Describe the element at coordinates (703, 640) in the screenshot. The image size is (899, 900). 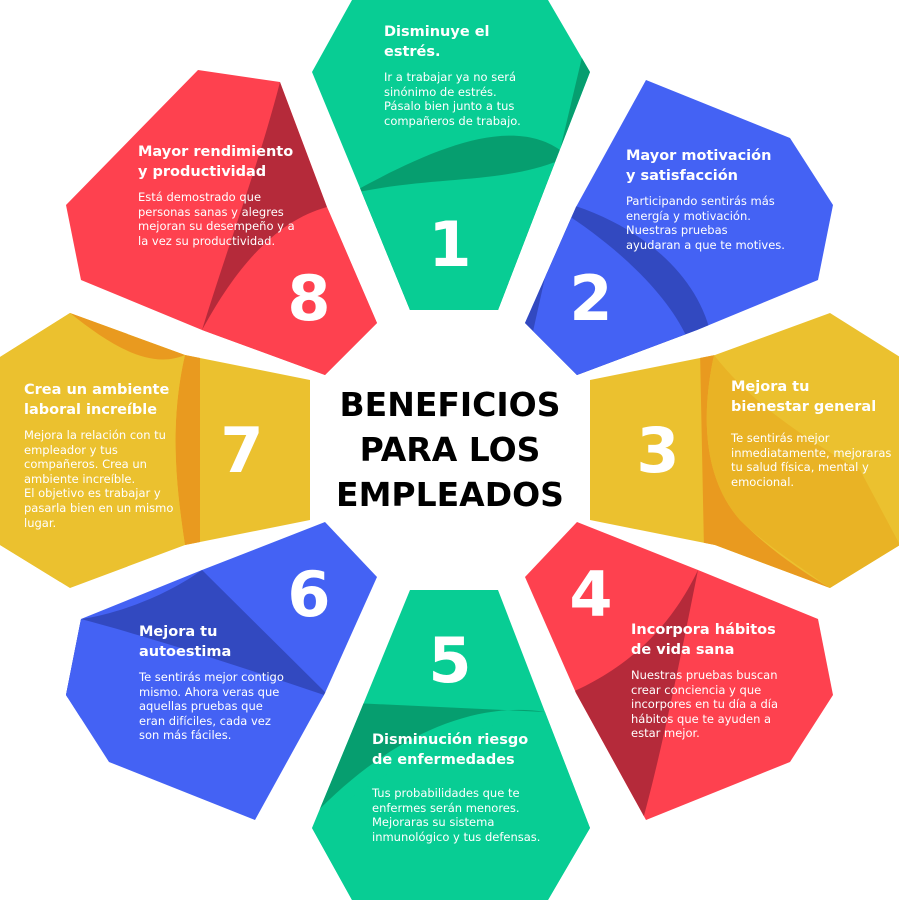
I see `petal-4-title: Incorpora hábitos de vida sana` at that location.